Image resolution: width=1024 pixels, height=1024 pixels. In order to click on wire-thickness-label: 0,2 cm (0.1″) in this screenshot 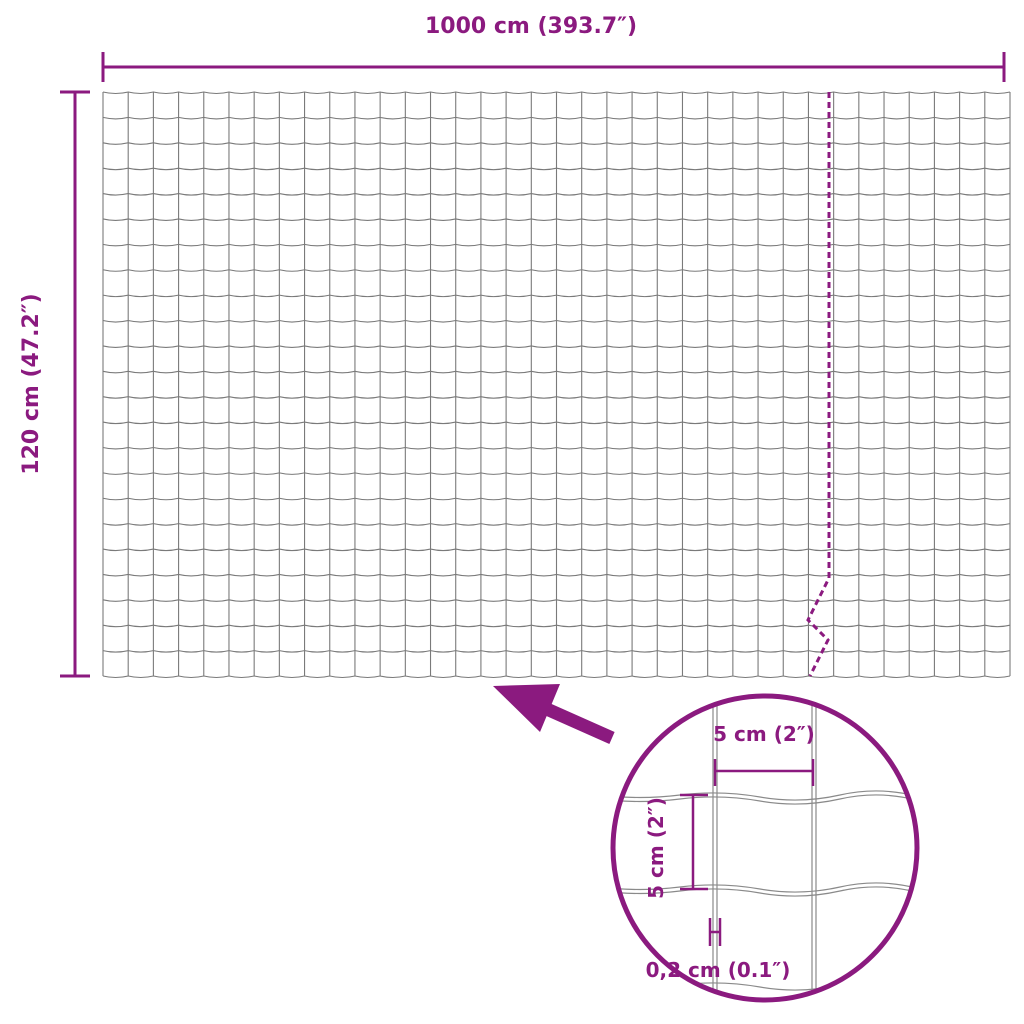, I will do `click(718, 970)`.